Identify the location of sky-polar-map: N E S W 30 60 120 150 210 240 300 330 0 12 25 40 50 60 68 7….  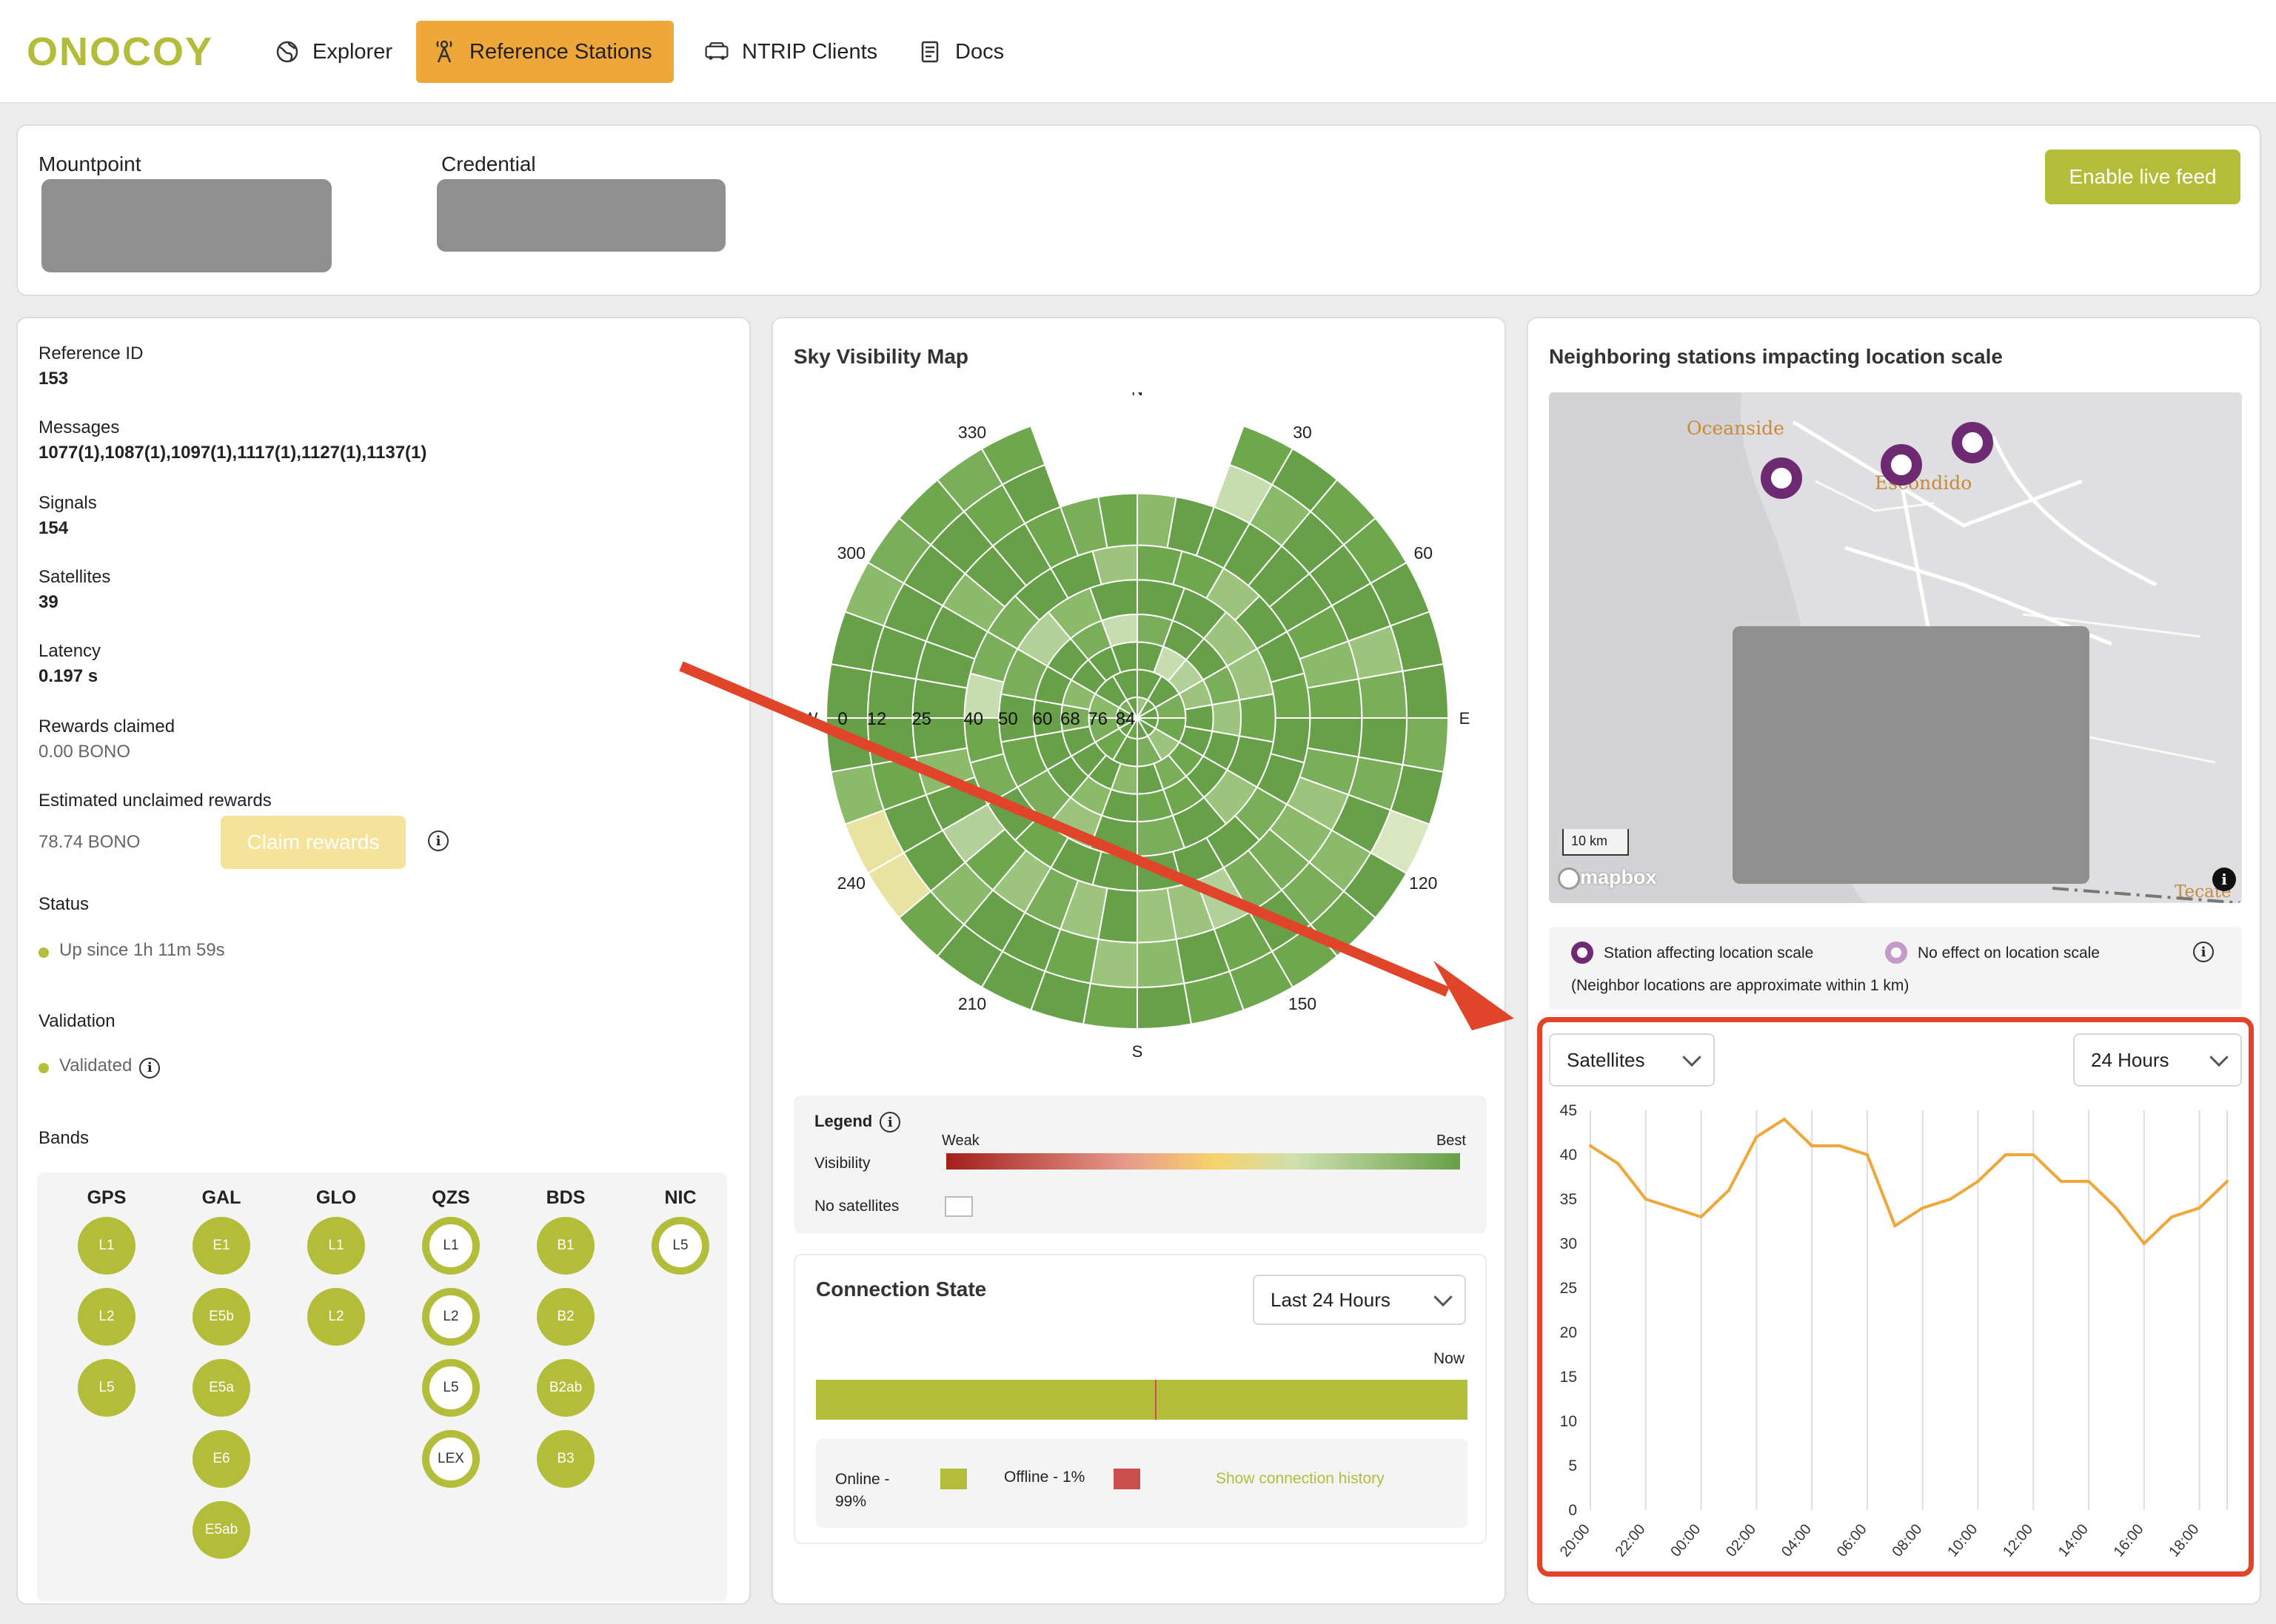
(1136, 725).